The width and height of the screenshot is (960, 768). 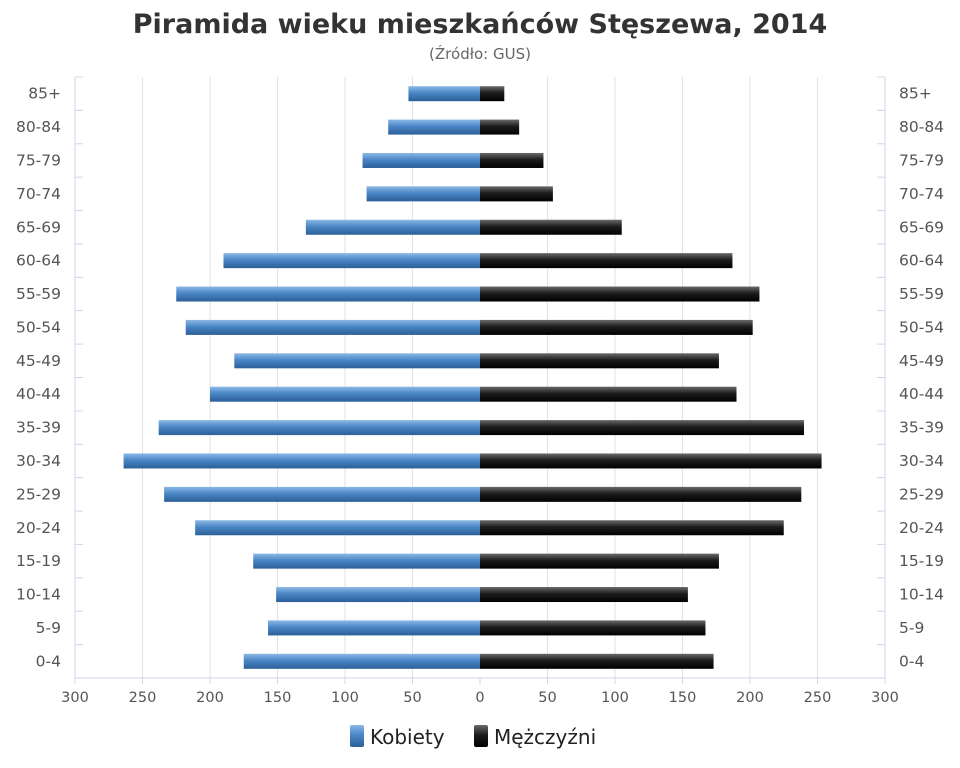 What do you see at coordinates (38, 294) in the screenshot?
I see `y-label-left: 55-59` at bounding box center [38, 294].